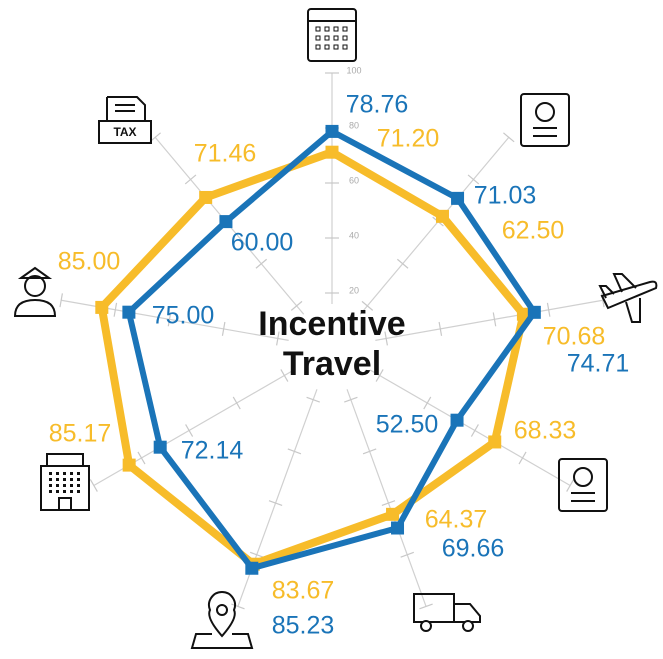  I want to click on icon-part: TAX, so click(124, 132).